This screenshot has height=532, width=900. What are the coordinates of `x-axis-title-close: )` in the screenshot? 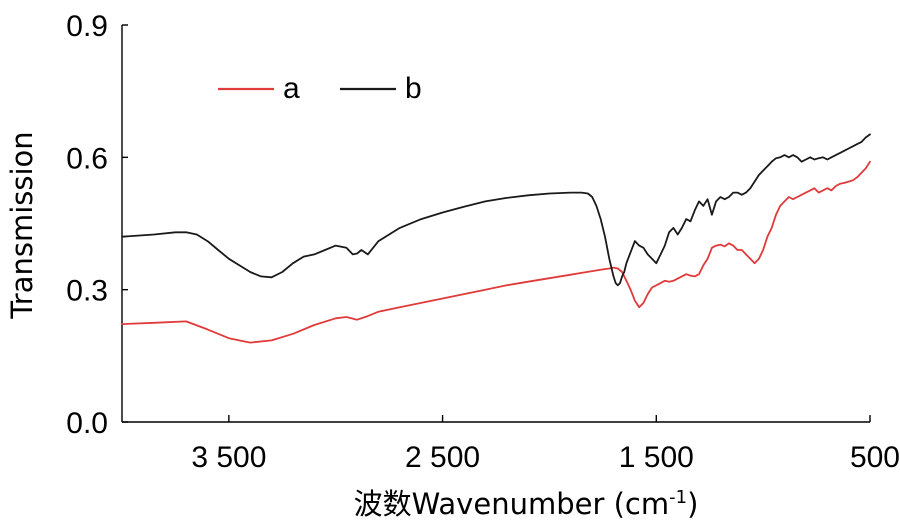 It's located at (692, 504).